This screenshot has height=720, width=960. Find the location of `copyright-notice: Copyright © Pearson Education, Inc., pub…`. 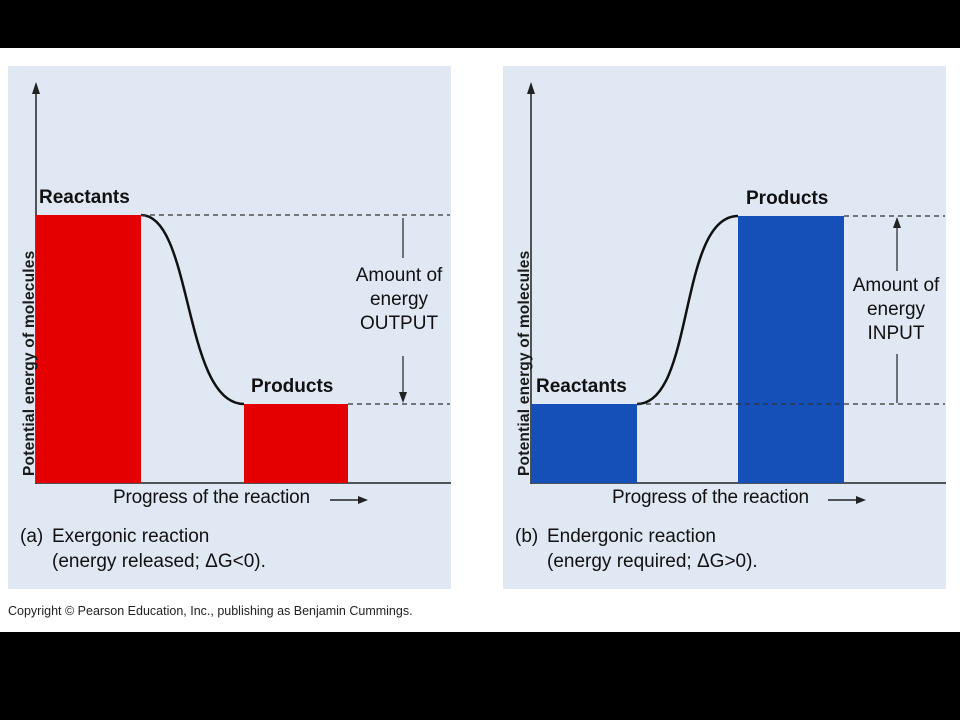

copyright-notice: Copyright © Pearson Education, Inc., pub… is located at coordinates (210, 611).